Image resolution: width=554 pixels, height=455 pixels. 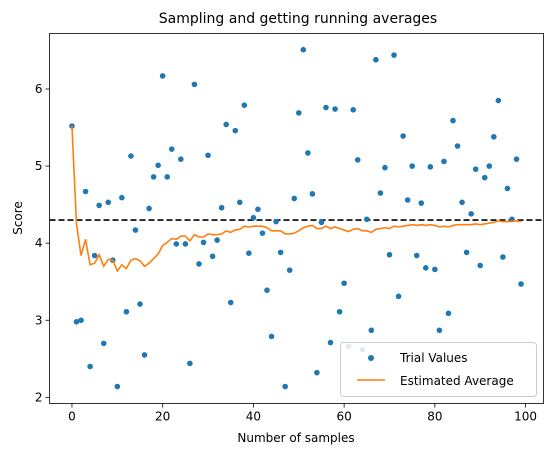 I want to click on chart-title: Sampling and getting running averages, so click(x=298, y=19).